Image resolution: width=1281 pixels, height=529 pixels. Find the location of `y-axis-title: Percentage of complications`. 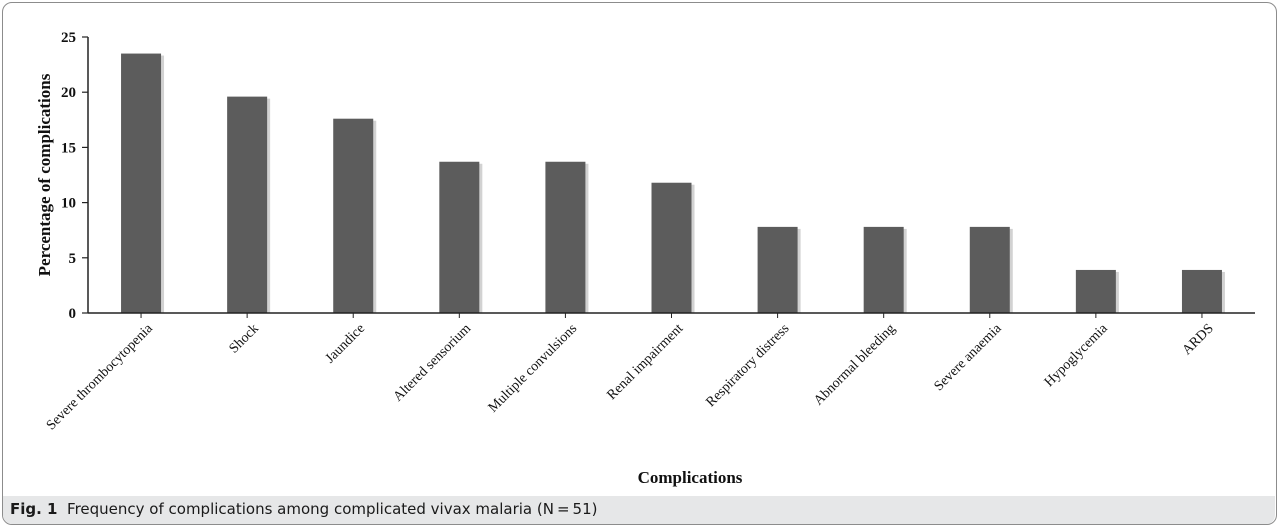

y-axis-title: Percentage of complications is located at coordinates (44, 174).